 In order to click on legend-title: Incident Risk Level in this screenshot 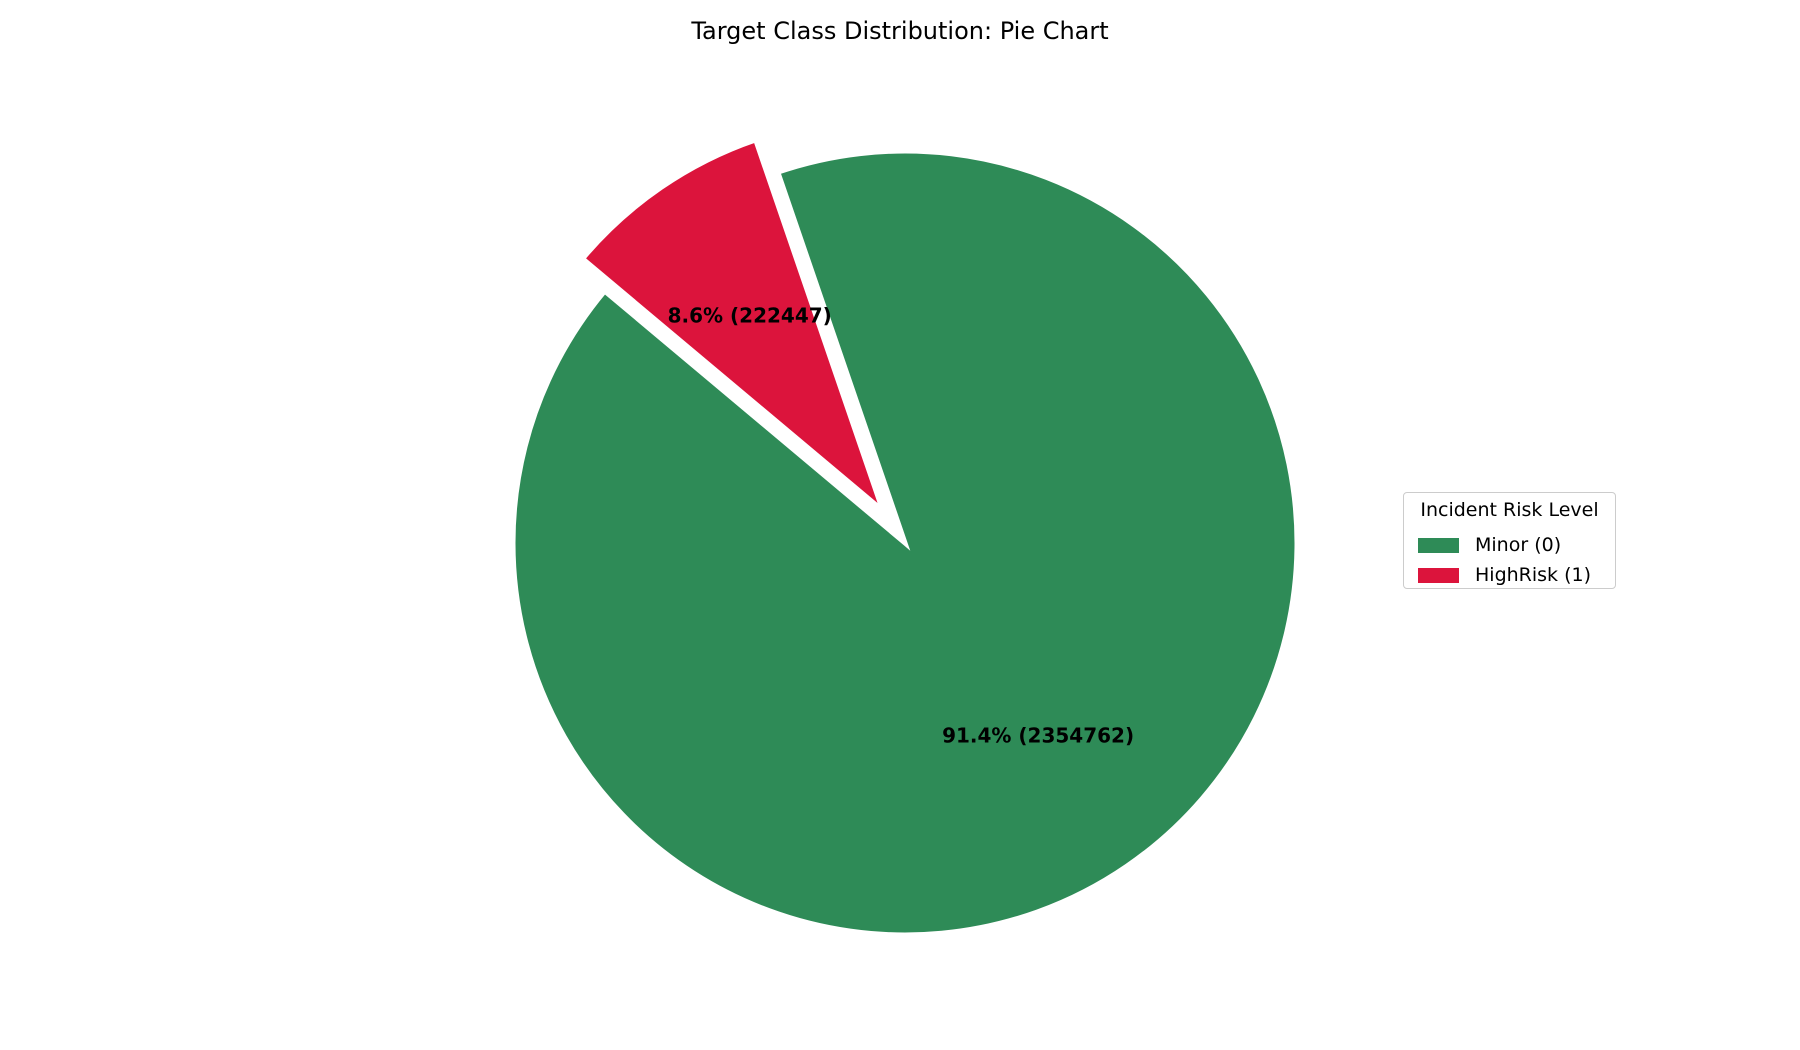, I will do `click(1509, 510)`.